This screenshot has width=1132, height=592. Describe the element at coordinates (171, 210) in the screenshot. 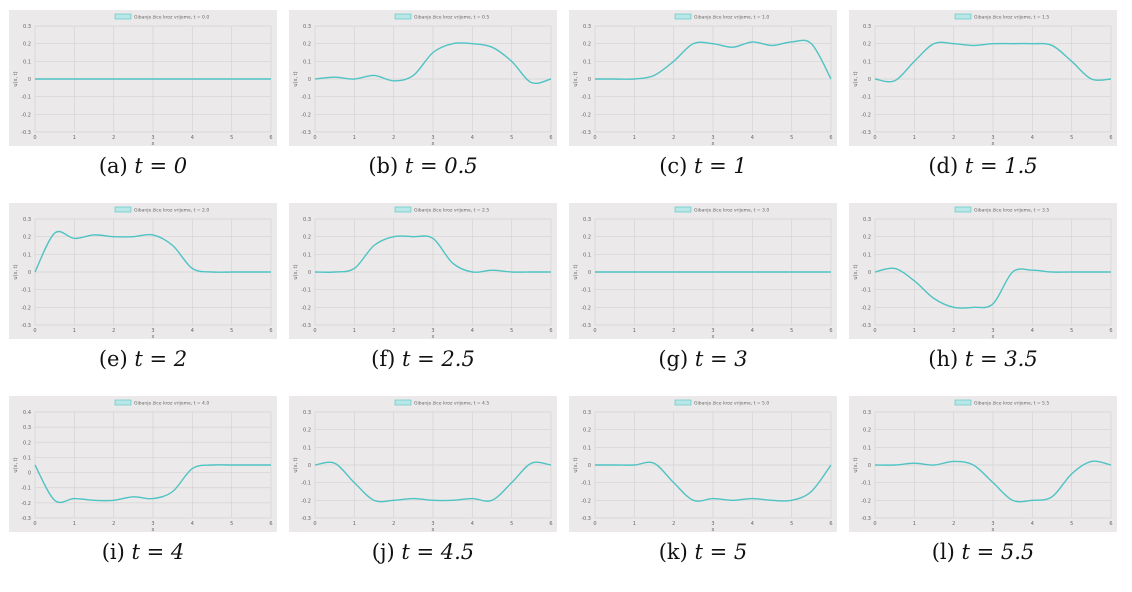

I see `legend-label: Gibanje žice kroz vrijeme, t = 2.0` at that location.